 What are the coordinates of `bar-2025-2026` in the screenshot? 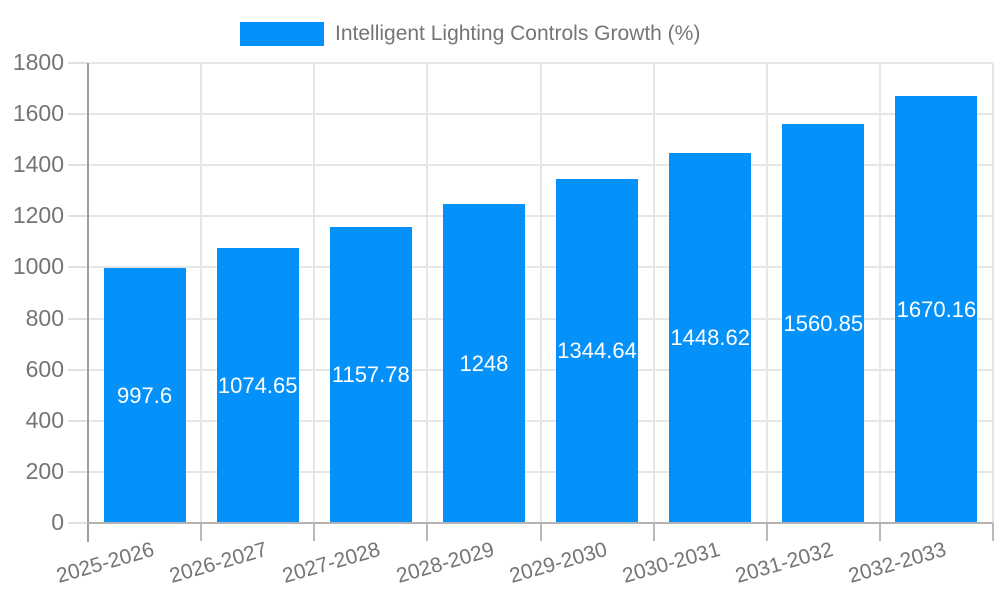 It's located at (144, 395).